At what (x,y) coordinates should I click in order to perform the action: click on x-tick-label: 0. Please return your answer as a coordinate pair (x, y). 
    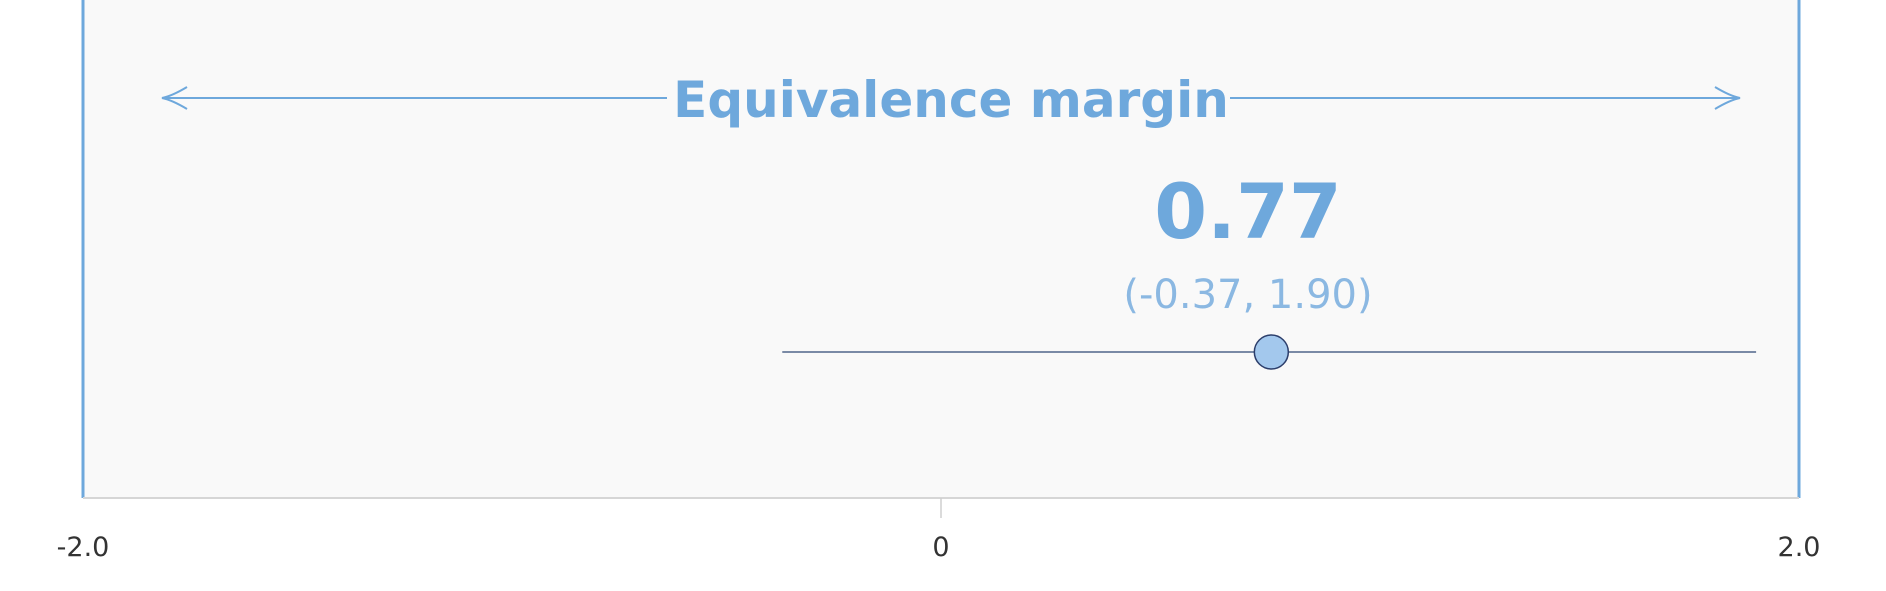
    Looking at the image, I should click on (940, 547).